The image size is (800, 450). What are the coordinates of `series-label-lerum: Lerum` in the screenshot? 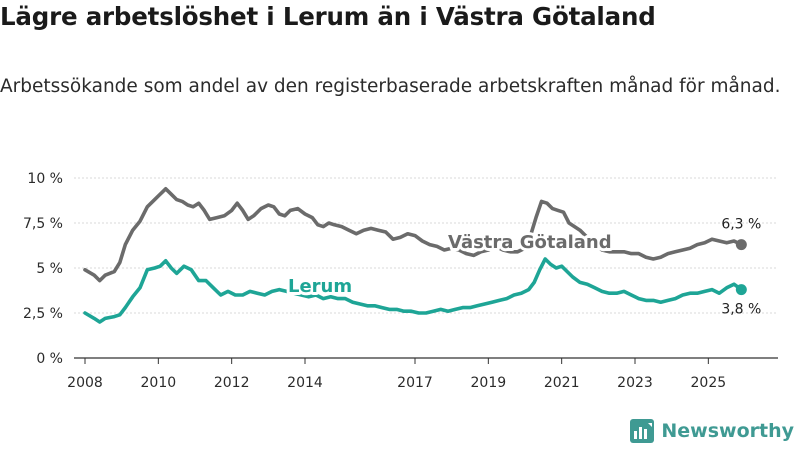 It's located at (320, 286).